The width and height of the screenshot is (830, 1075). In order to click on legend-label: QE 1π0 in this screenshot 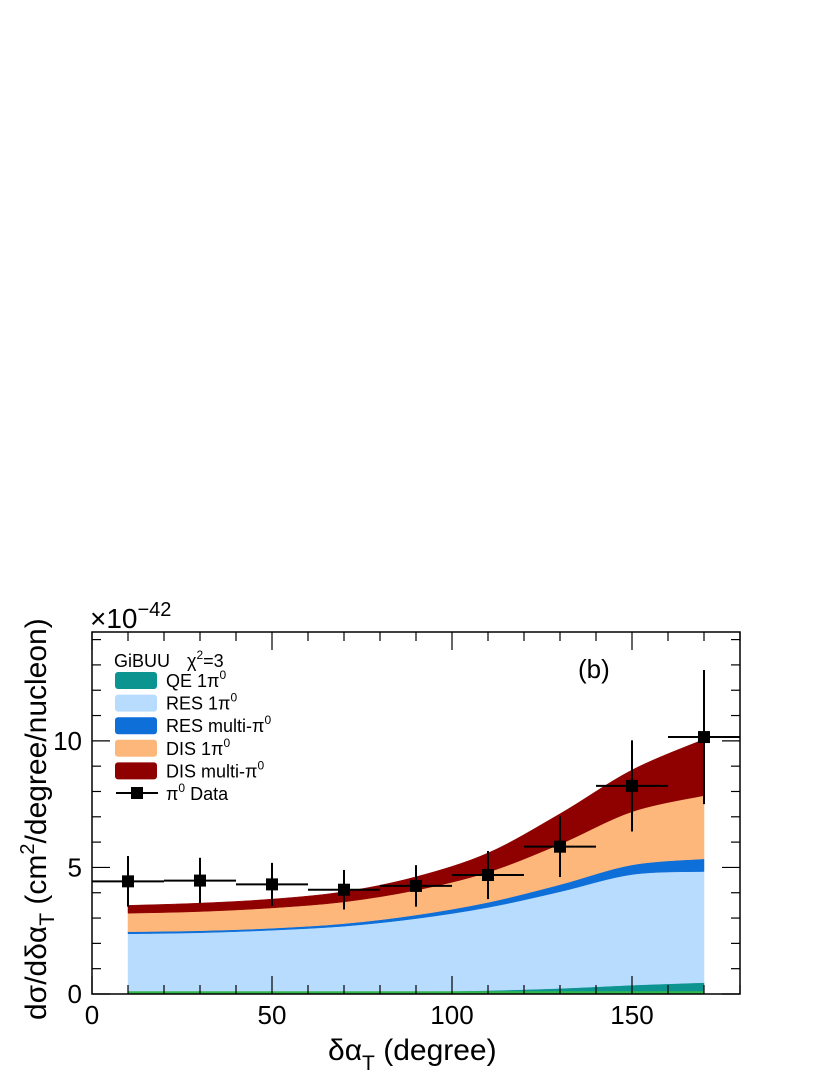, I will do `click(196, 679)`.